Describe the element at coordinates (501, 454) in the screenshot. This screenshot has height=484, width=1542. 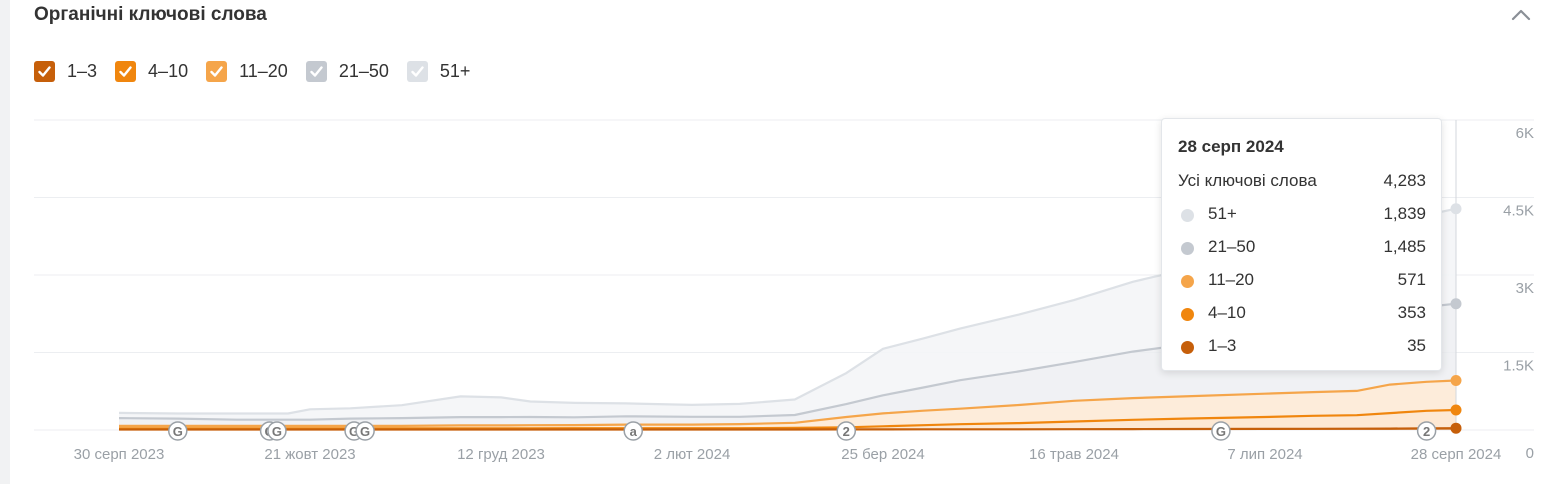
I see `x-tick-label: 12 груд 2023` at that location.